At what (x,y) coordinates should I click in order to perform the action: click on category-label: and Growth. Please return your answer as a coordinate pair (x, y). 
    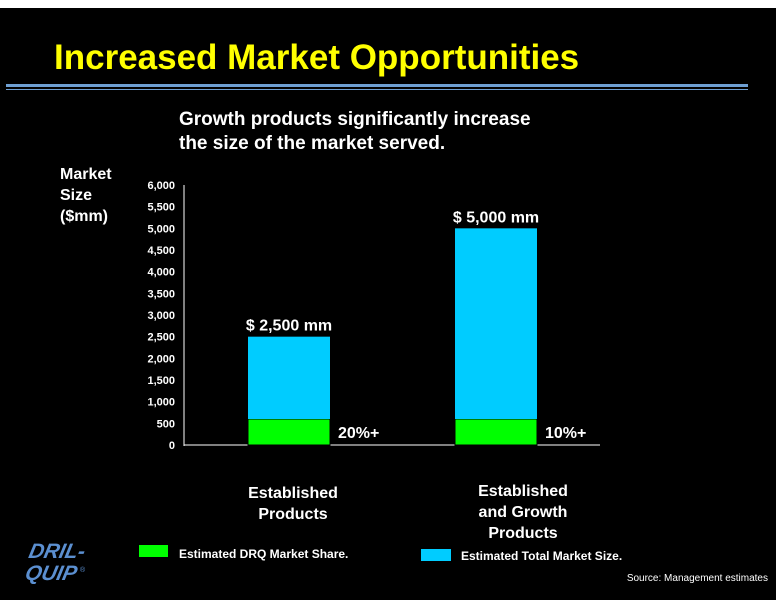
    Looking at the image, I should click on (523, 512).